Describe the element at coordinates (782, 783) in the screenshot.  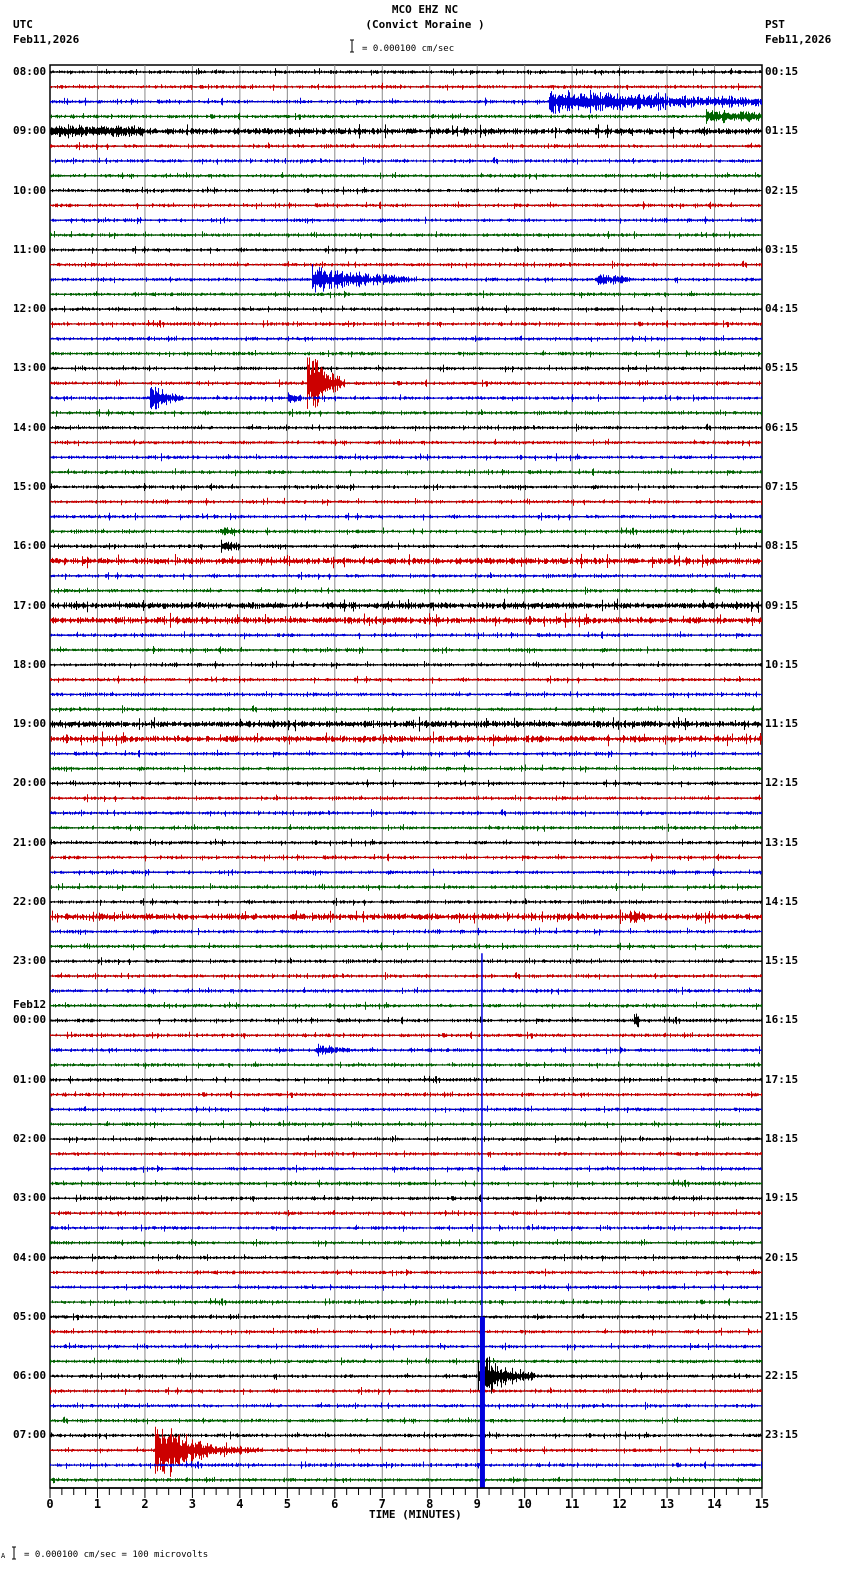
I see `pst-time-label: 12:15` at that location.